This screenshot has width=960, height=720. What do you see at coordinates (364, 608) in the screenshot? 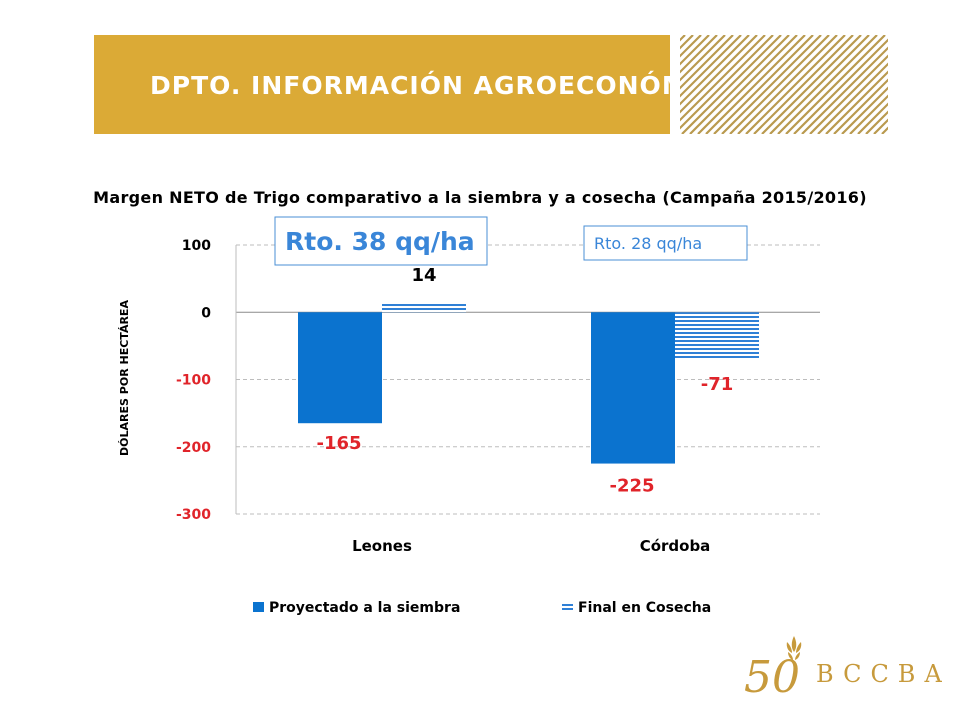
I see `legend-label: Proyectado a la siembra` at bounding box center [364, 608].